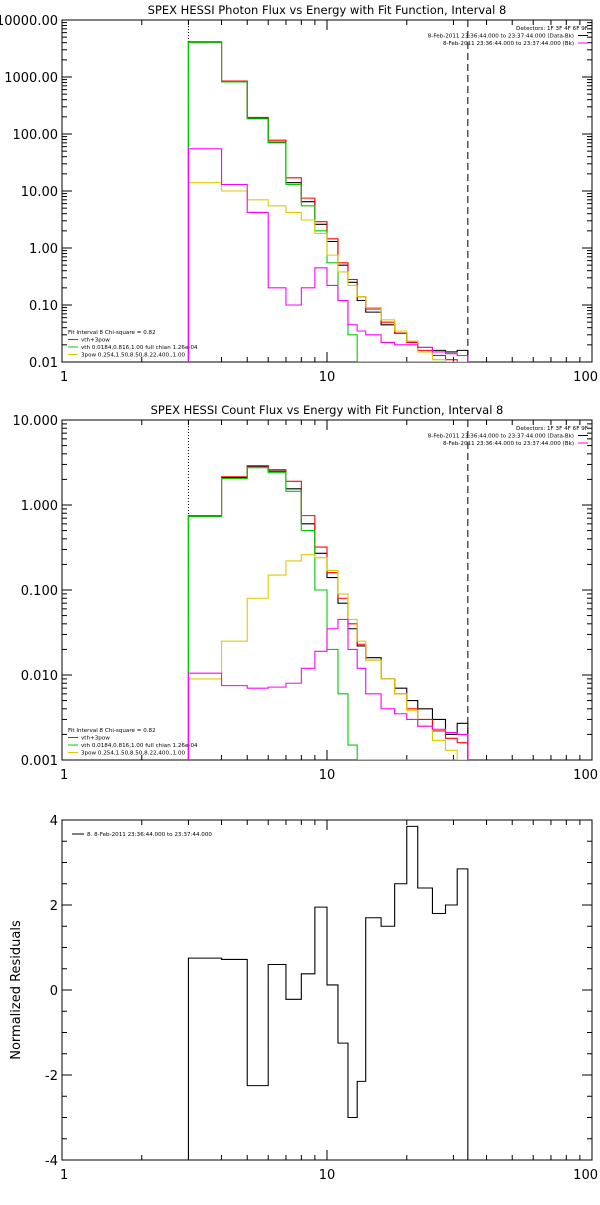 Image resolution: width=600 pixels, height=1205 pixels. Describe the element at coordinates (54, 906) in the screenshot. I see `residual-y-tick-label: 2` at that location.